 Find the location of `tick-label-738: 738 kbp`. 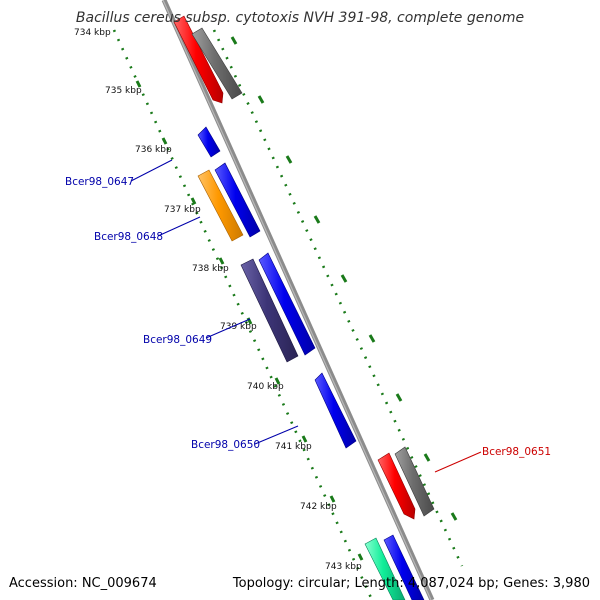

tick-label-738: 738 kbp is located at coordinates (210, 269).